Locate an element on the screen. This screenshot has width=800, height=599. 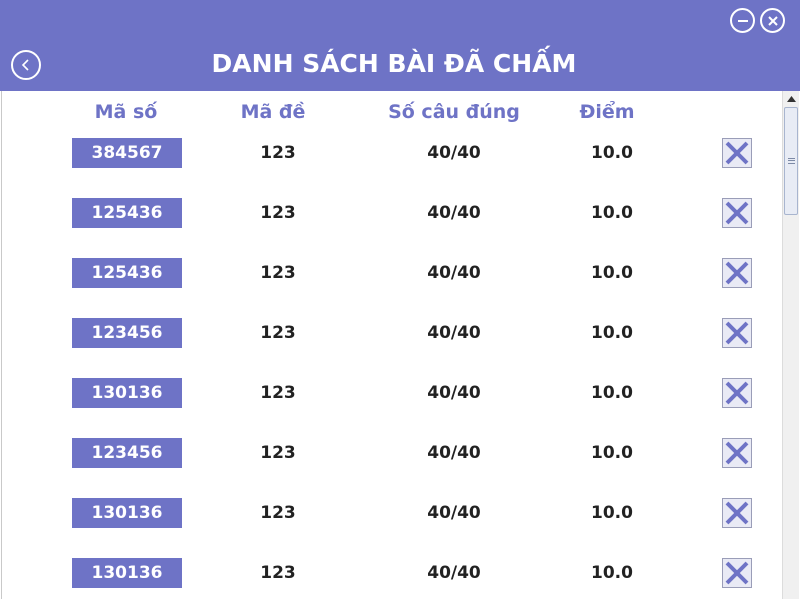
student-id-badge: 384567 is located at coordinates (127, 153).